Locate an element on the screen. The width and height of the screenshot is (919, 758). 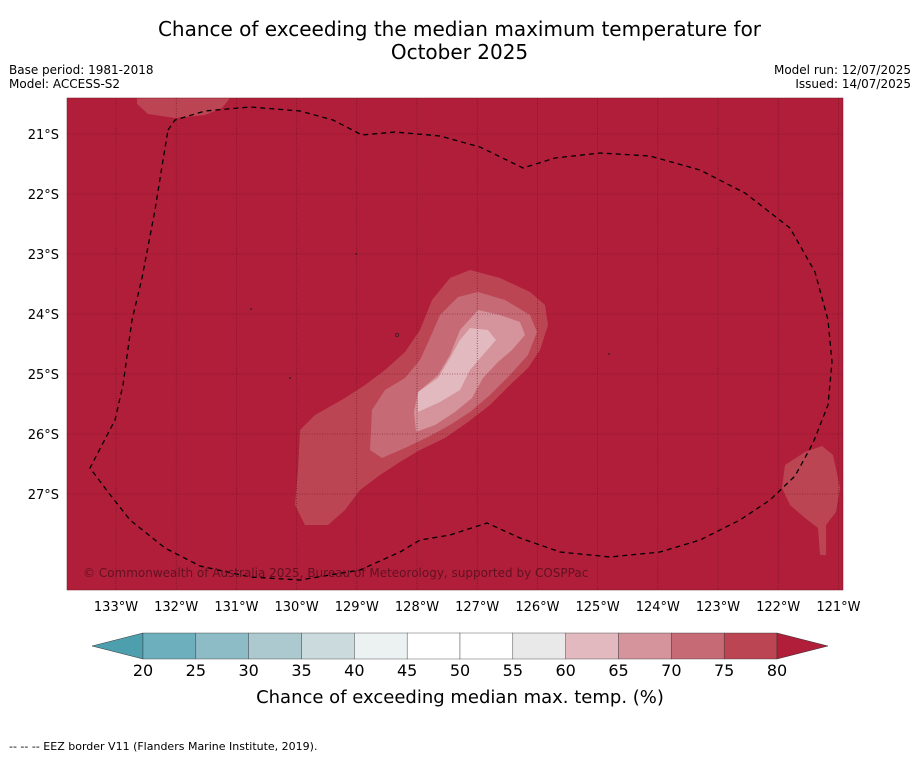
longitude-label: 128°W is located at coordinates (417, 607).